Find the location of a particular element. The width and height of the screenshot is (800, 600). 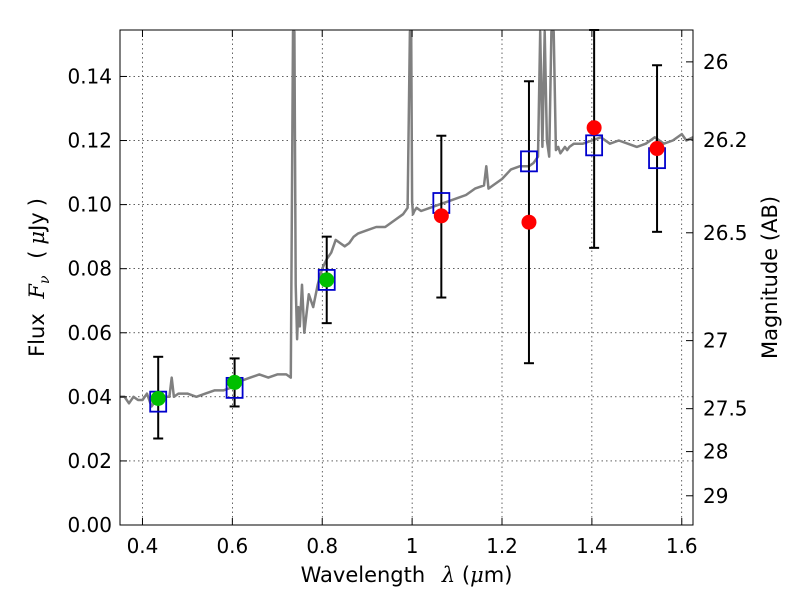

y2-tick-label: 29 is located at coordinates (715, 496).